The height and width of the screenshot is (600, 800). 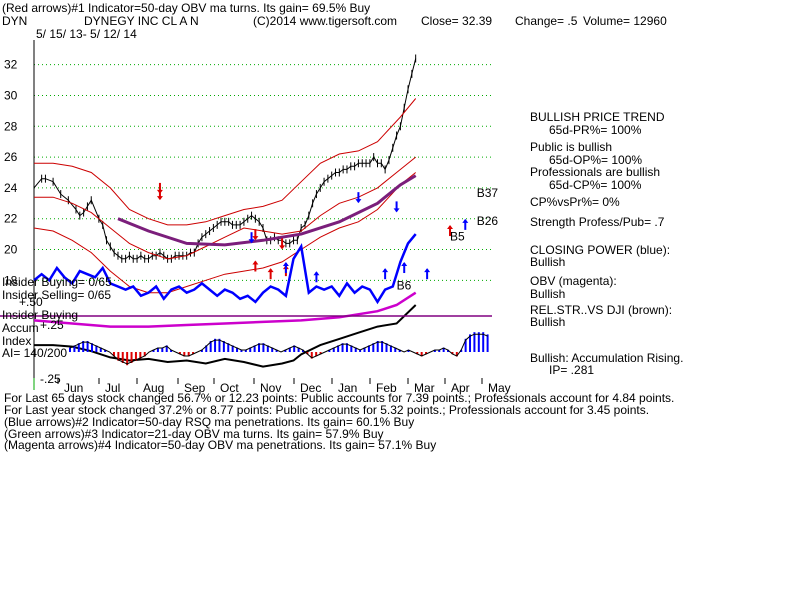 I want to click on month-label-sep: Sep, so click(x=195, y=388).